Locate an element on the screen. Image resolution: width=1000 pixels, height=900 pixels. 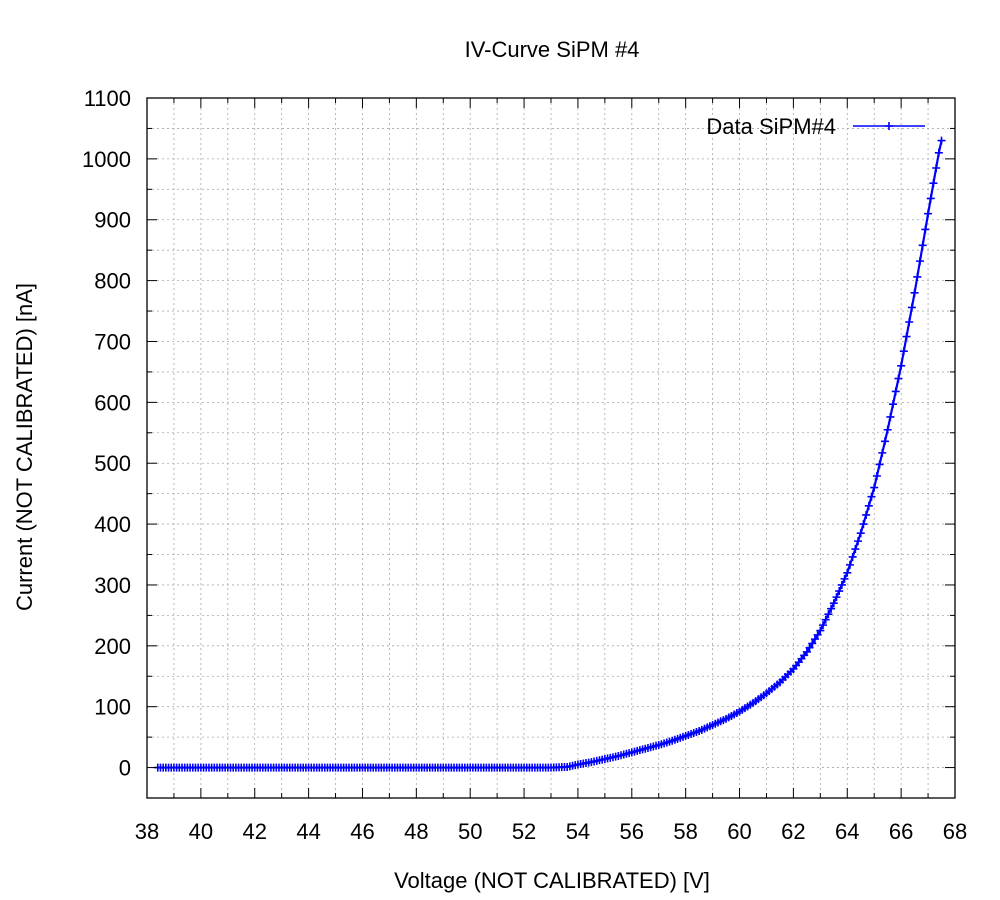
legend-marker is located at coordinates (889, 126).